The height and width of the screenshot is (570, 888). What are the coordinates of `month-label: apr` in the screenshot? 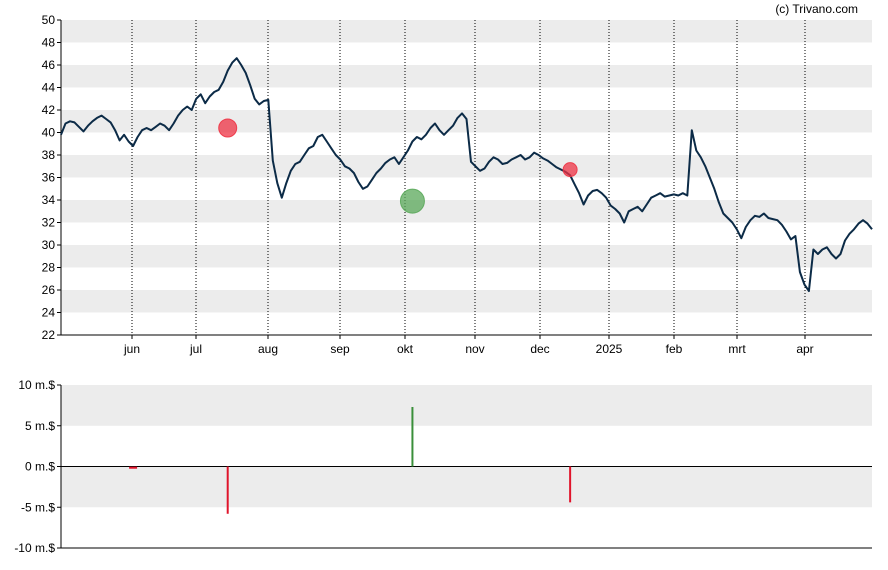 It's located at (804, 349).